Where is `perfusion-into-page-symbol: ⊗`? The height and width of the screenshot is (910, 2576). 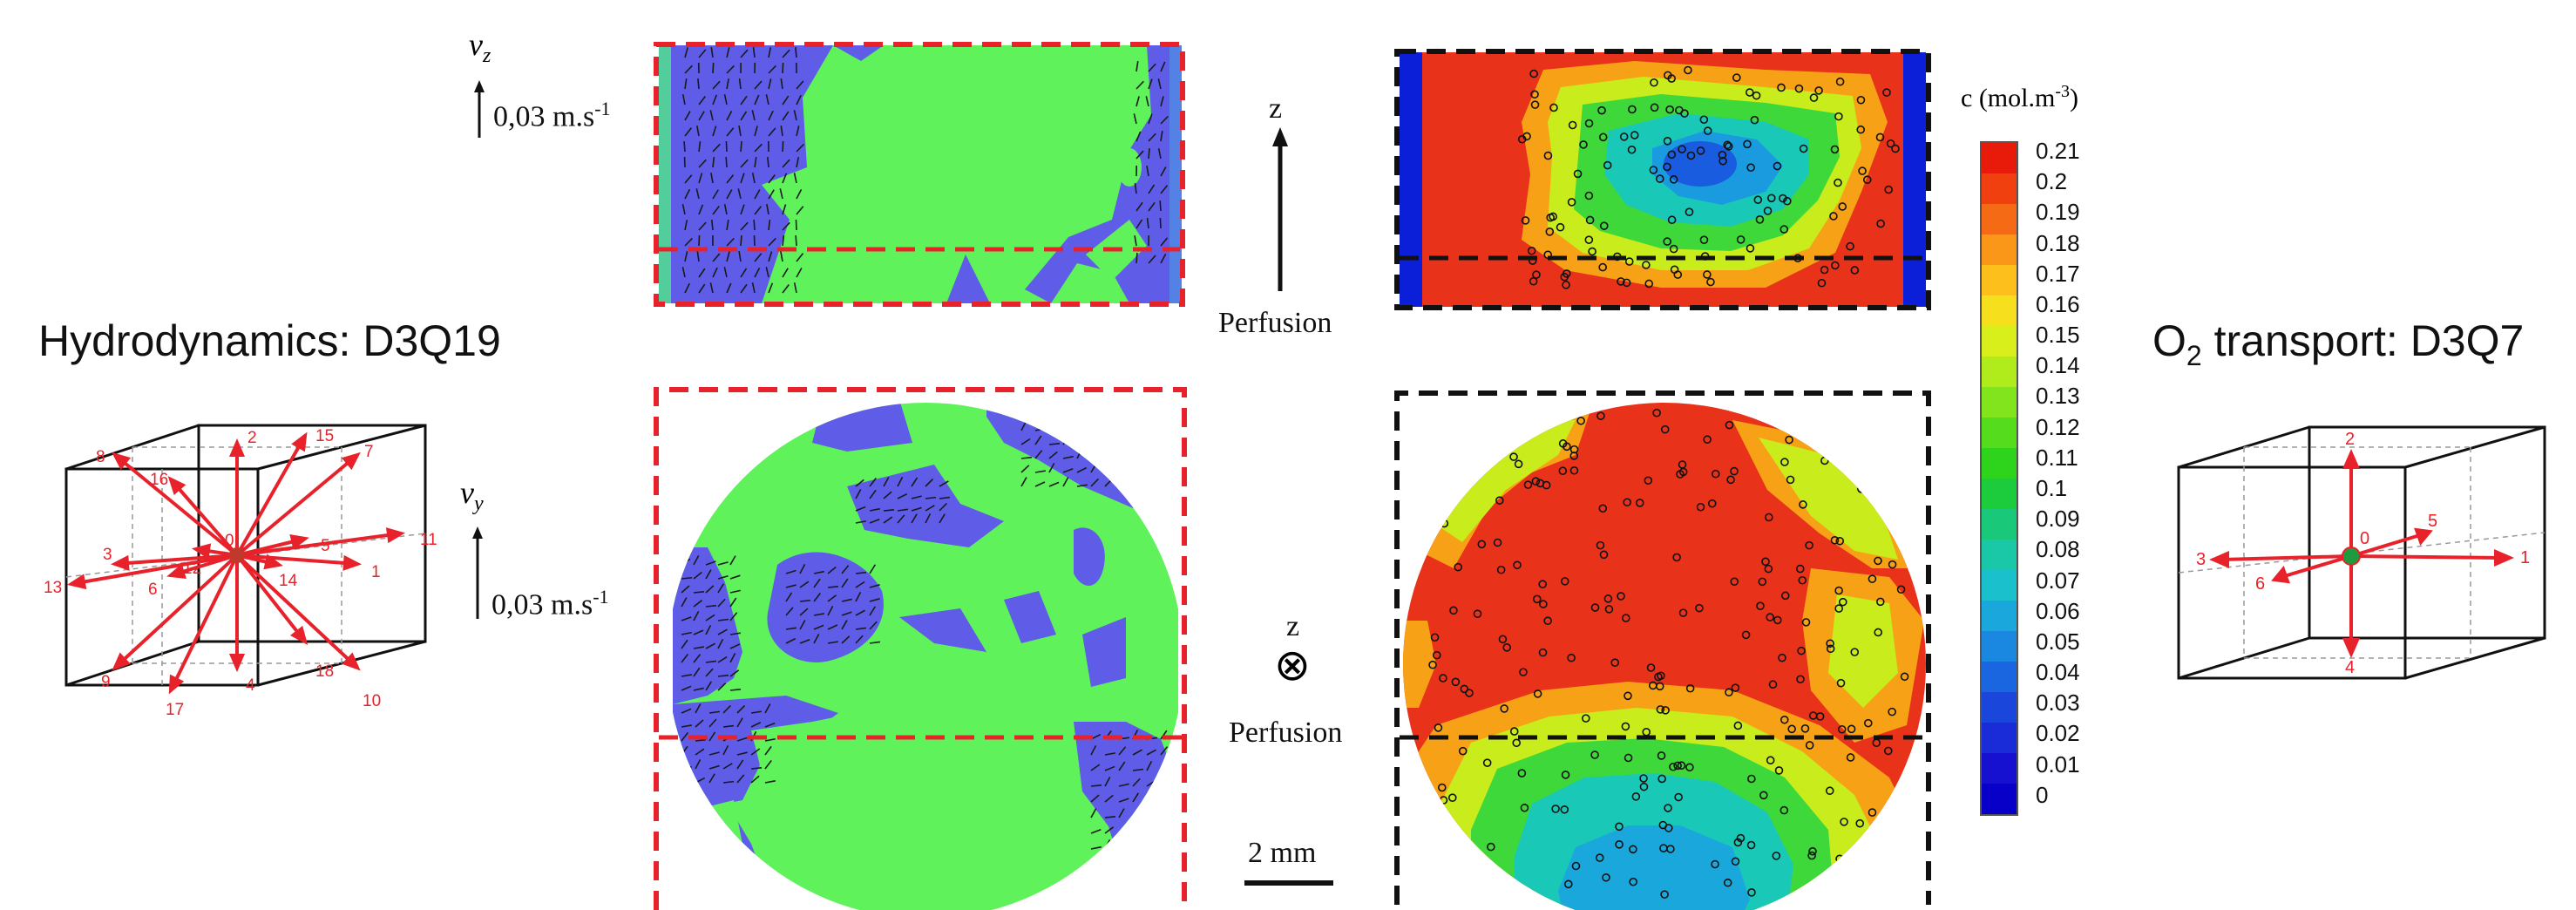
perfusion-into-page-symbol: ⊗ is located at coordinates (1292, 665).